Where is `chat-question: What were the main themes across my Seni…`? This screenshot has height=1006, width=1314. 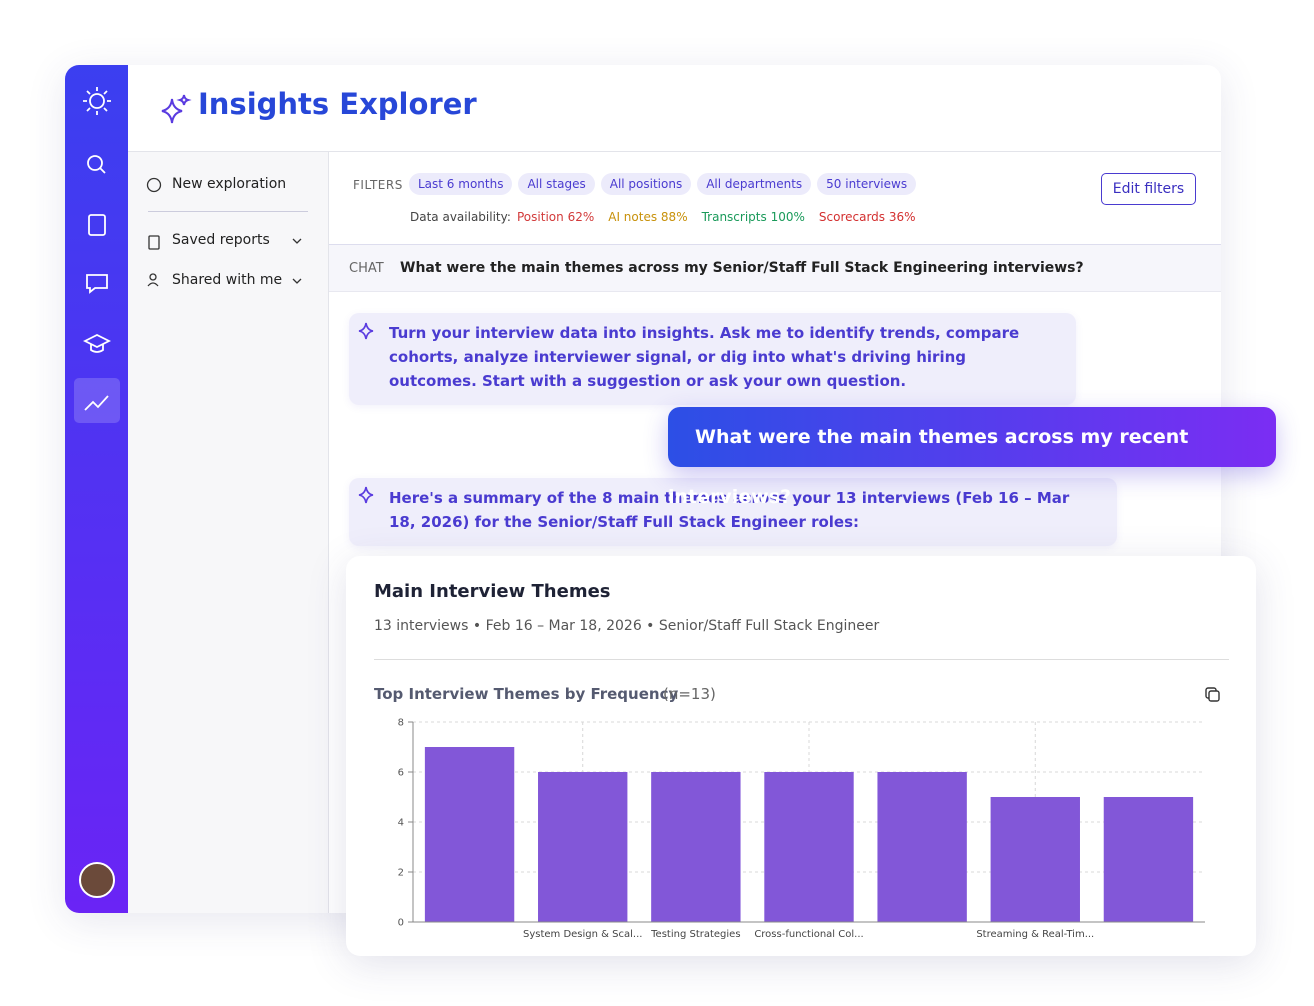
chat-question: What were the main themes across my Seni… is located at coordinates (742, 268).